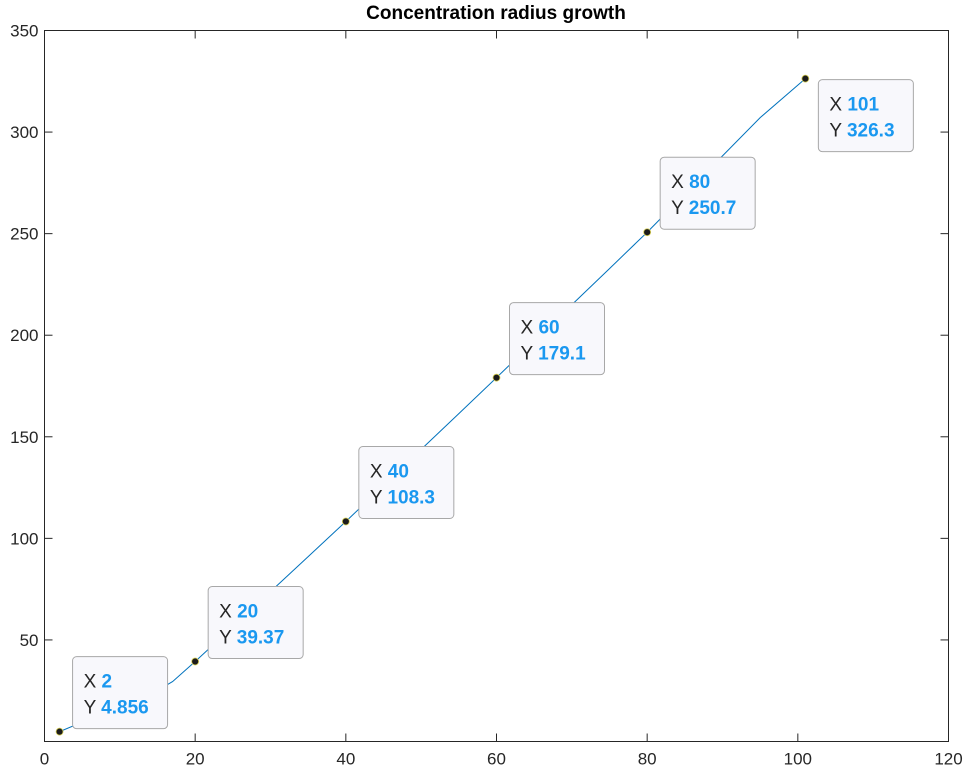 The width and height of the screenshot is (968, 772). Describe the element at coordinates (863, 105) in the screenshot. I see `datatip-x-value: 101` at that location.